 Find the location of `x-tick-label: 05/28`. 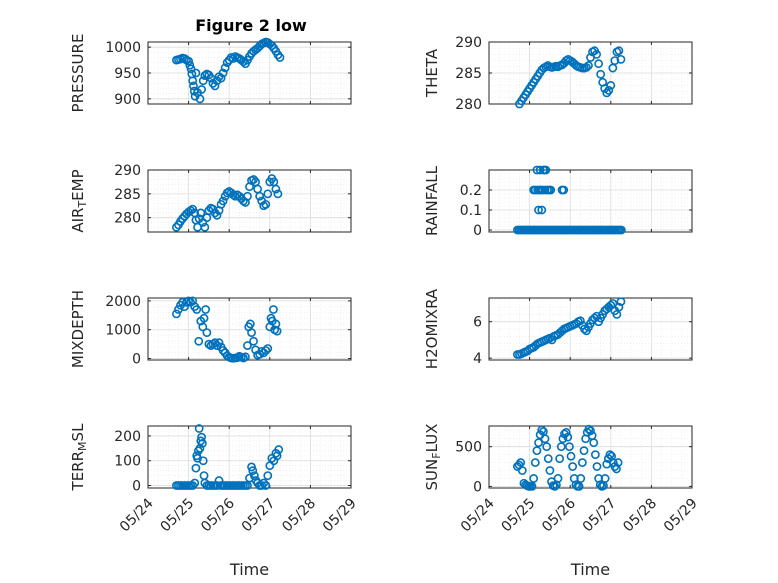

x-tick-label: 05/28 is located at coordinates (640, 515).